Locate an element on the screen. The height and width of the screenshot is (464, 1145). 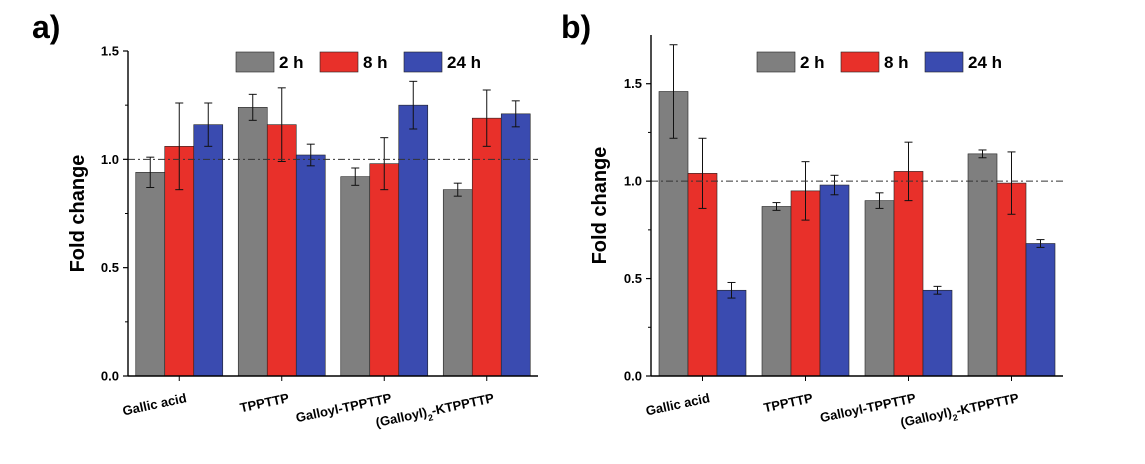
panel-letter: a) is located at coordinates (46, 27).